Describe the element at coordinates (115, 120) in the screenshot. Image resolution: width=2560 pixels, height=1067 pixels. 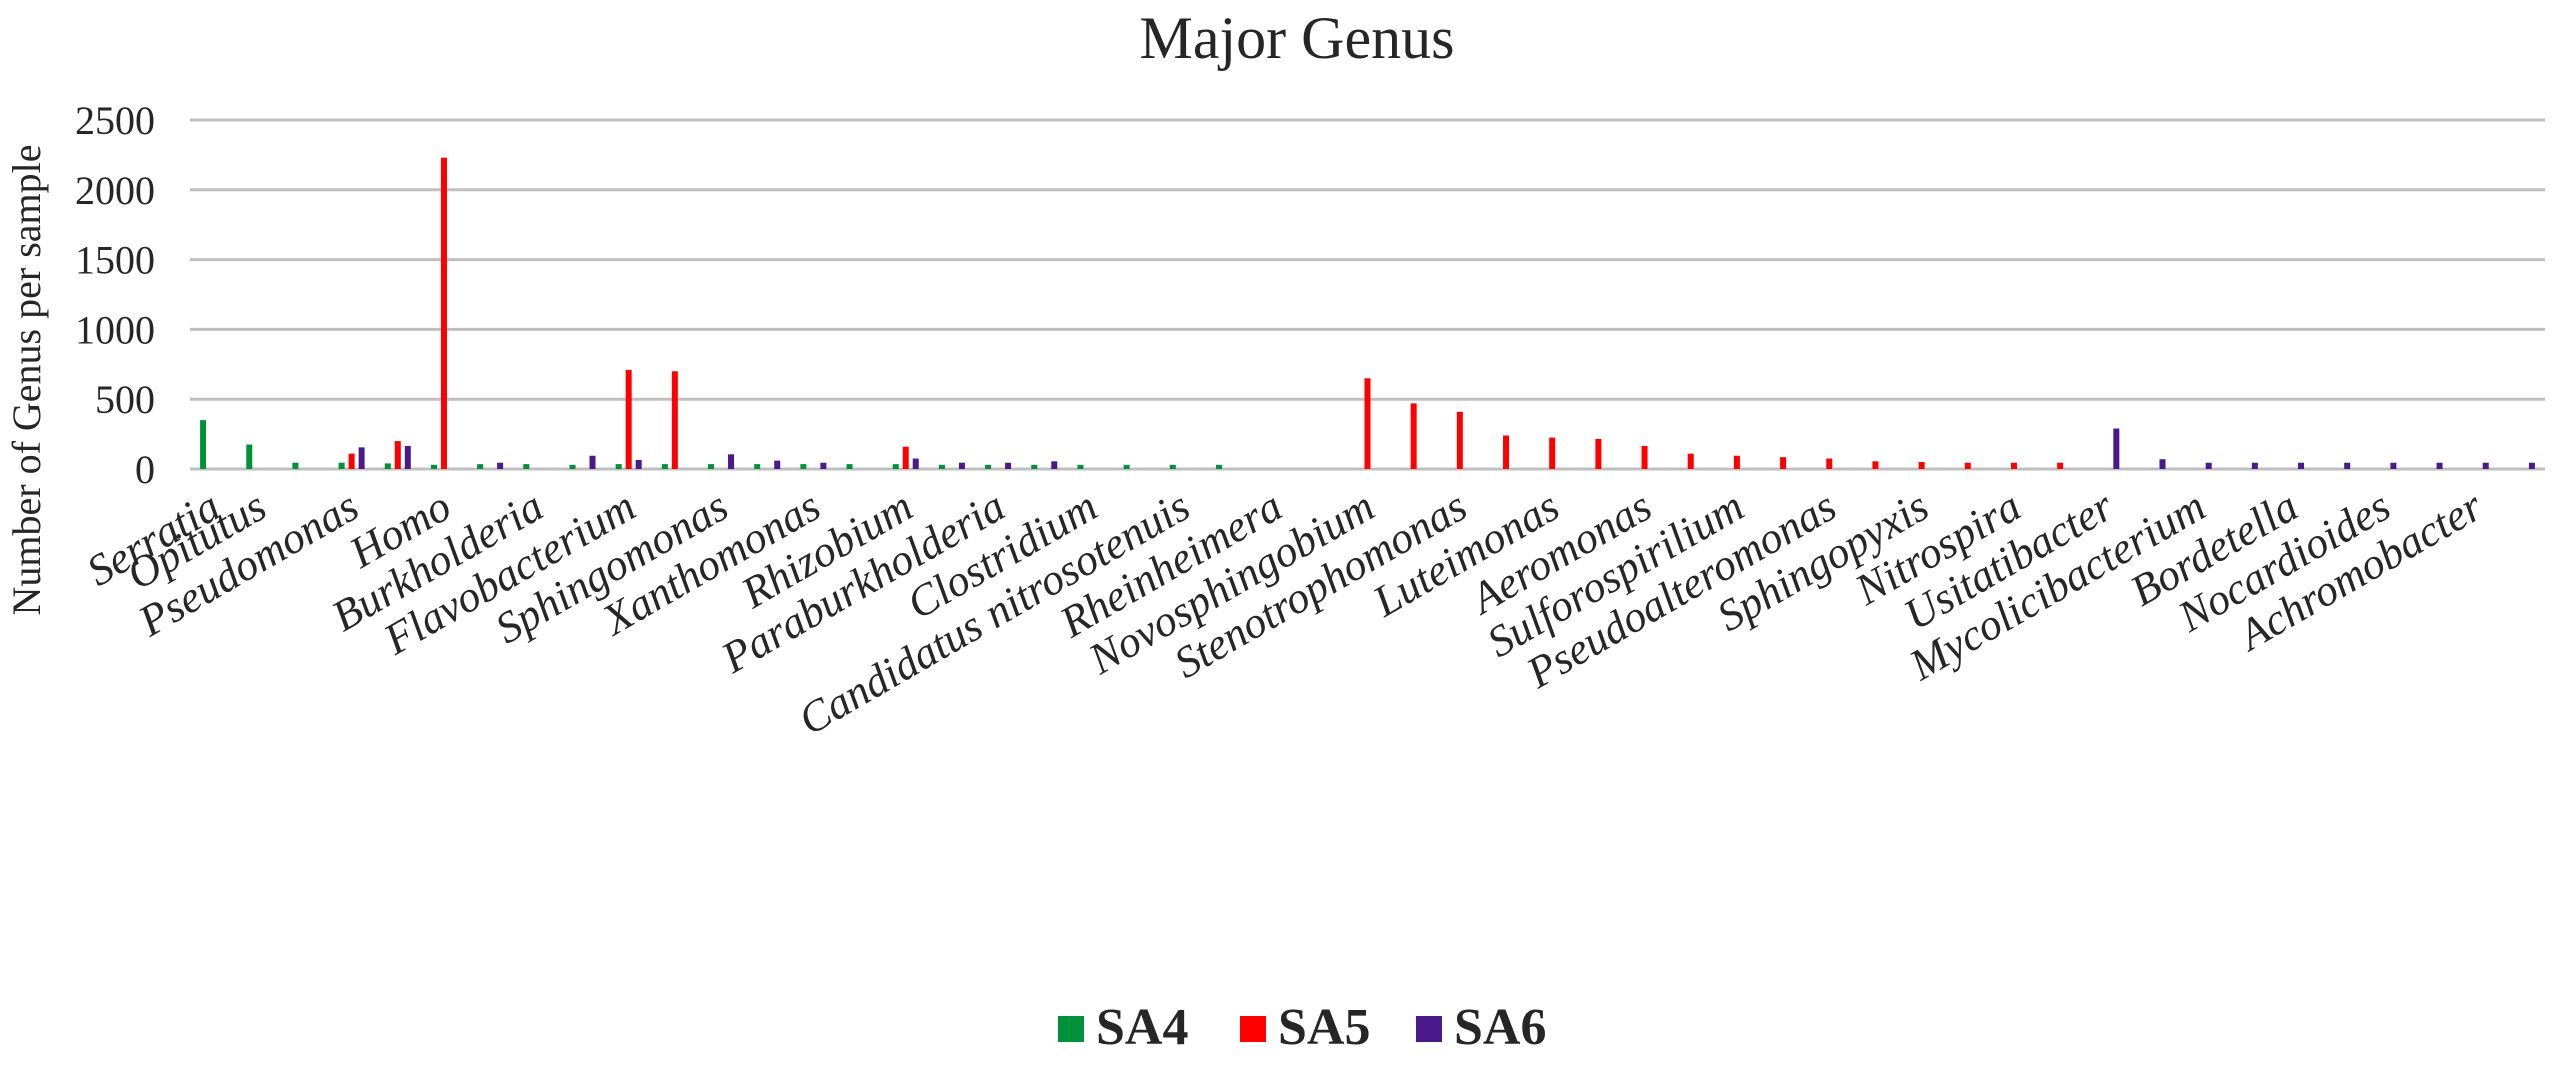
I see `y-tick-label: 2500` at that location.